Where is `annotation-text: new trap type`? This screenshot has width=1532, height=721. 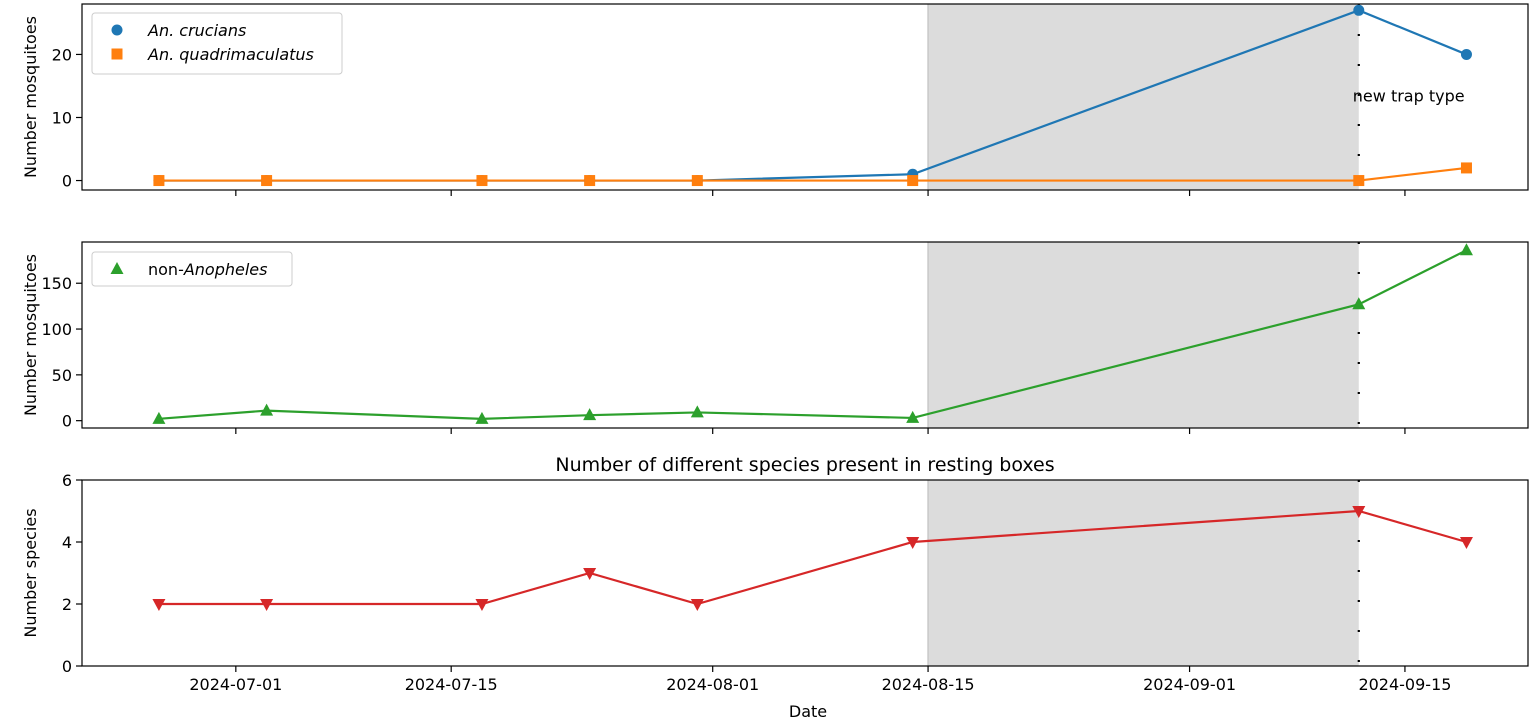
annotation-text: new trap type is located at coordinates (1409, 95).